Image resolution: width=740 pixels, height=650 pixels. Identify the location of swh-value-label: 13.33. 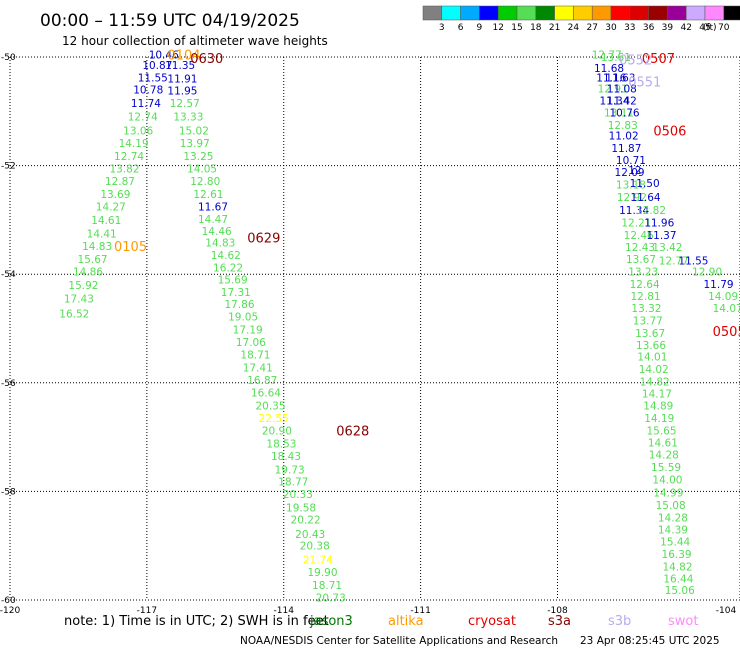
(188, 118).